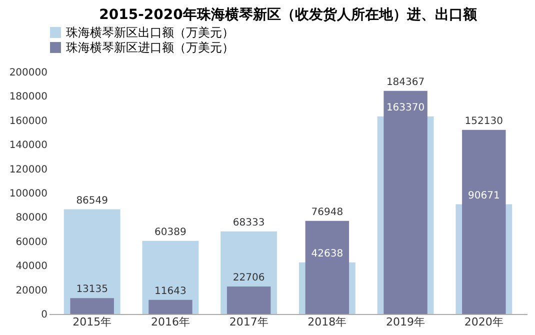 This screenshot has height=335, width=535. I want to click on y-tick-label: 200000, so click(28, 73).